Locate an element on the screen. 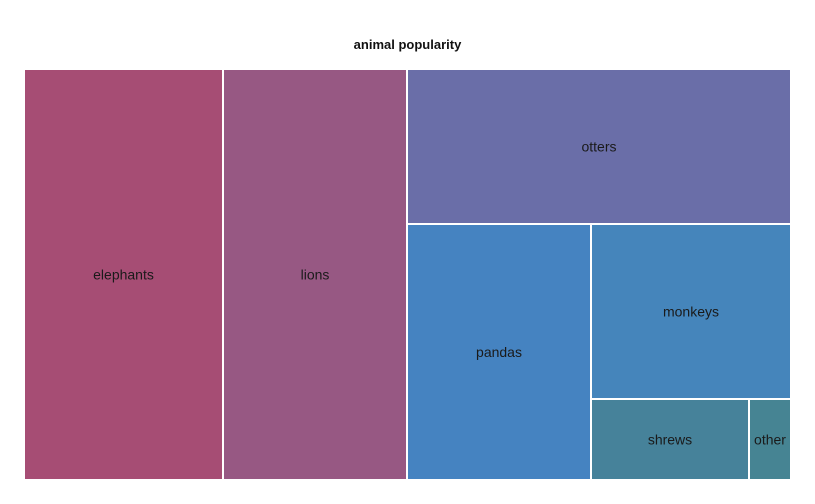 Image resolution: width=815 pixels, height=504 pixels. tile-otters is located at coordinates (599, 146).